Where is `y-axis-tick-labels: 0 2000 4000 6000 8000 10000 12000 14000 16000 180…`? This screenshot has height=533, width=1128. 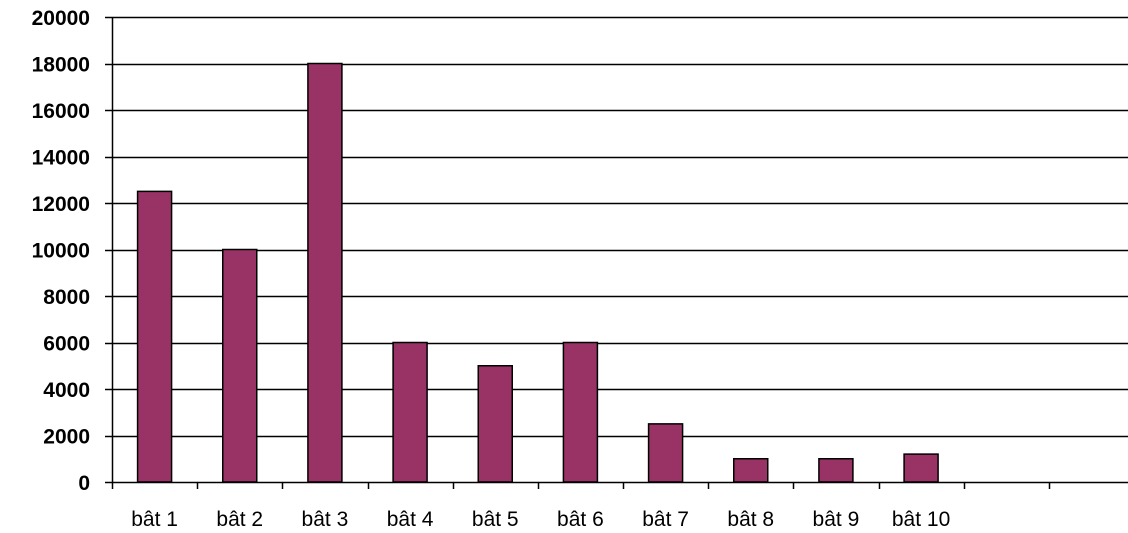
y-axis-tick-labels: 0 2000 4000 6000 8000 10000 12000 14000 16000 180… is located at coordinates (61, 251).